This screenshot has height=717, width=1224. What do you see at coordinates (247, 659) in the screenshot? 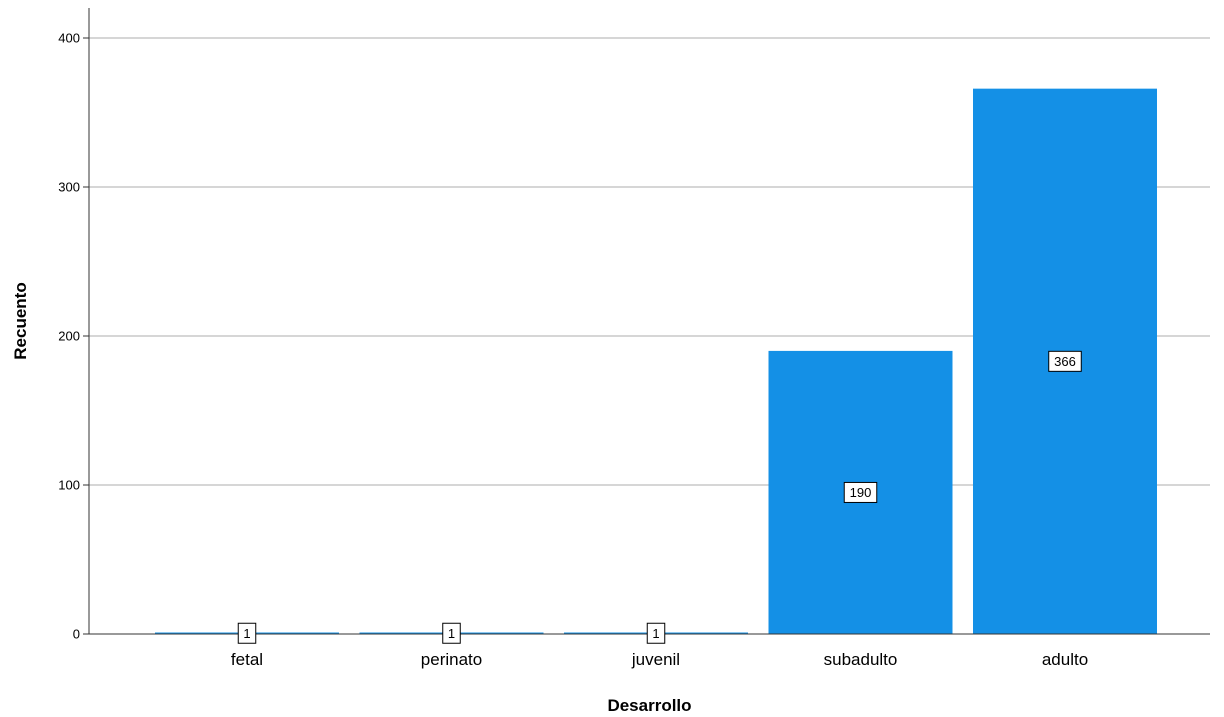
I see `x-category-label: fetal` at bounding box center [247, 659].